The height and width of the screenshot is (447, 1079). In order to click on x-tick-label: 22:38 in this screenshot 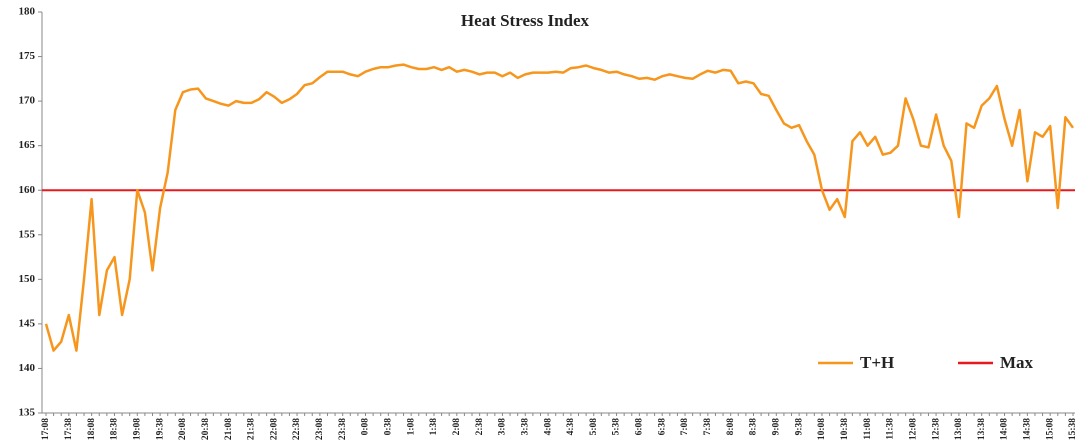, I will do `click(297, 429)`.